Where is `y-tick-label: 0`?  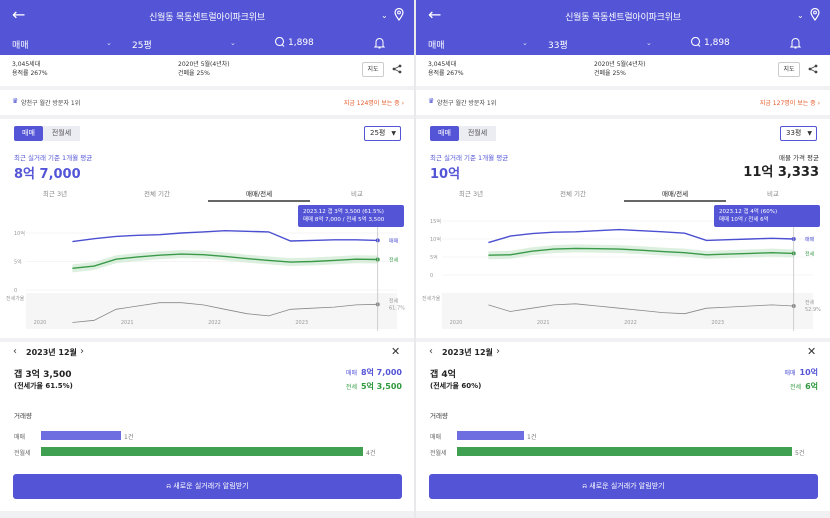
y-tick-label: 0 is located at coordinates (15, 291).